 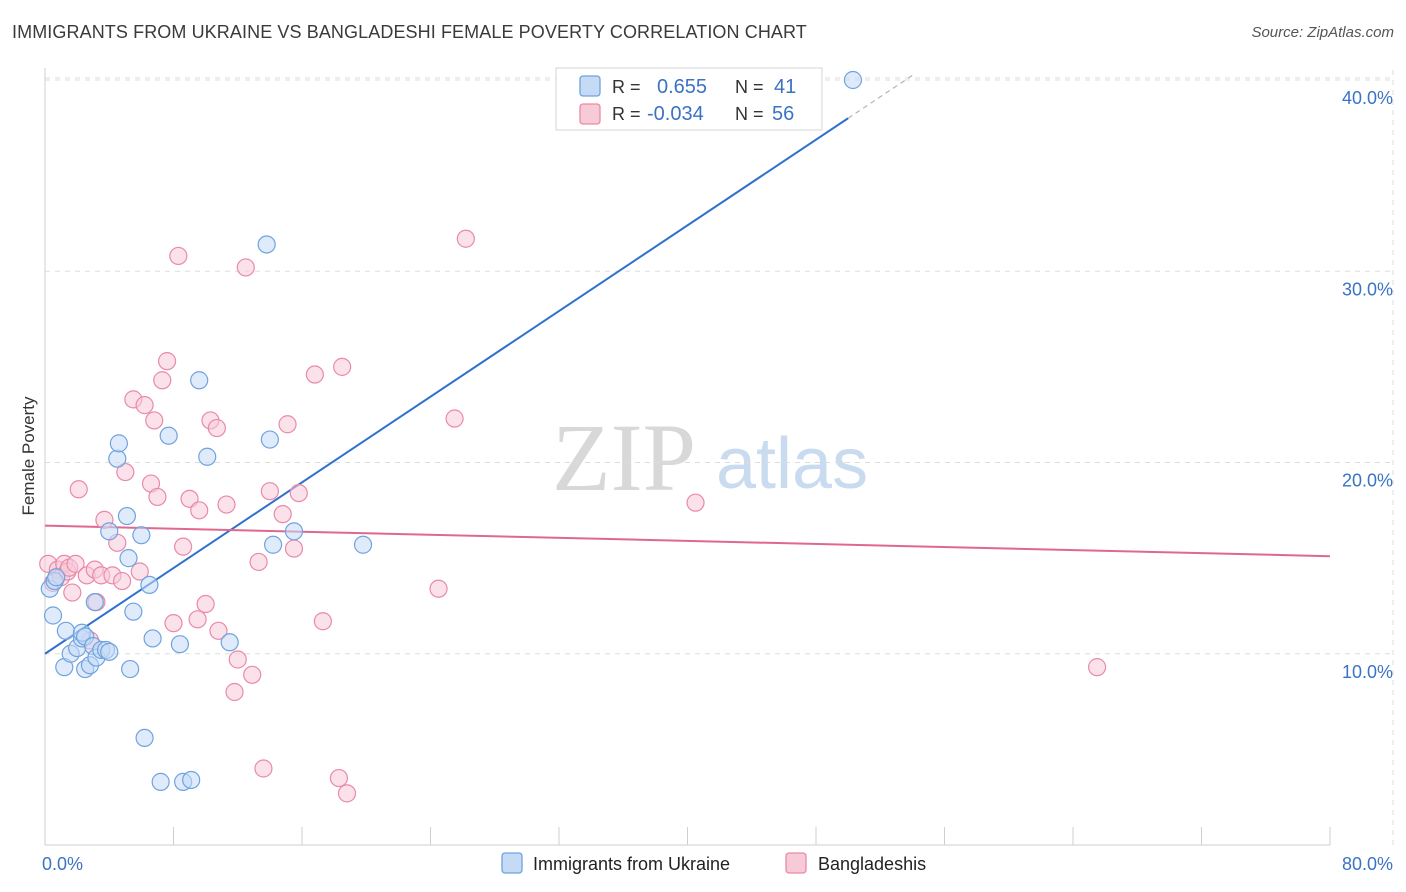 I want to click on series-legend: Immigrants from Ukraine Bangladeshis, so click(x=713, y=863).